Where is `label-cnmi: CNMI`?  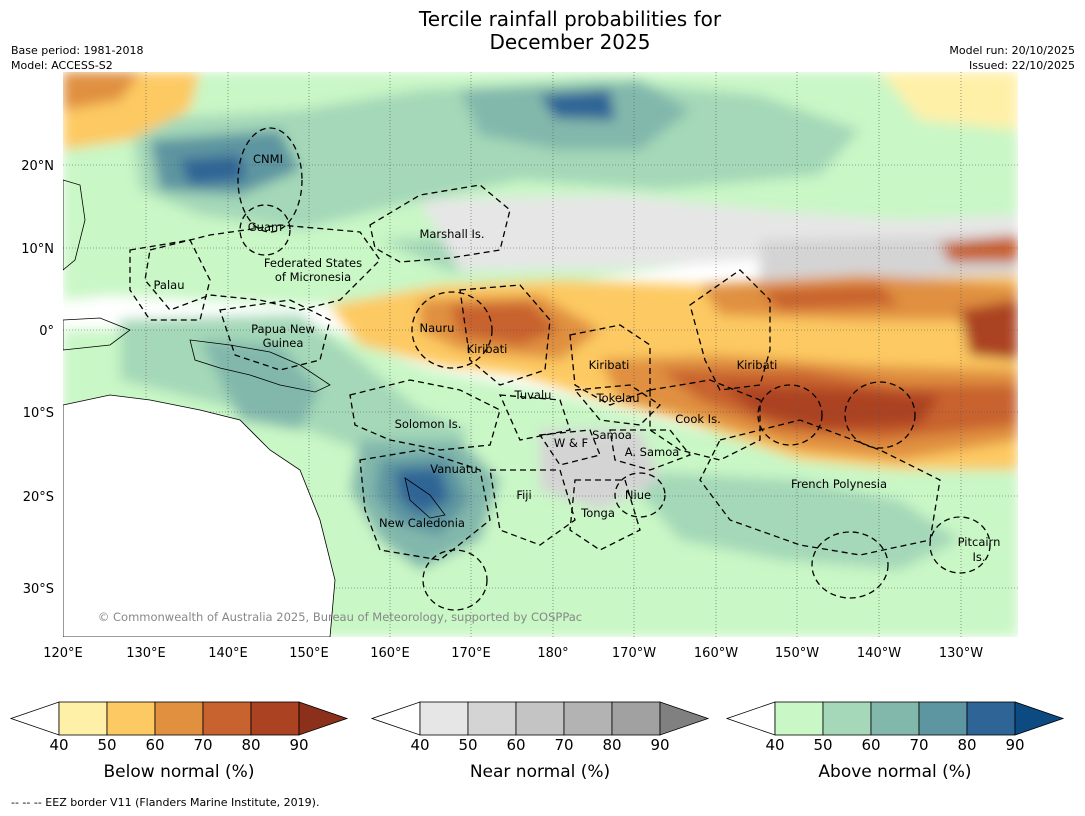 label-cnmi: CNMI is located at coordinates (268, 159).